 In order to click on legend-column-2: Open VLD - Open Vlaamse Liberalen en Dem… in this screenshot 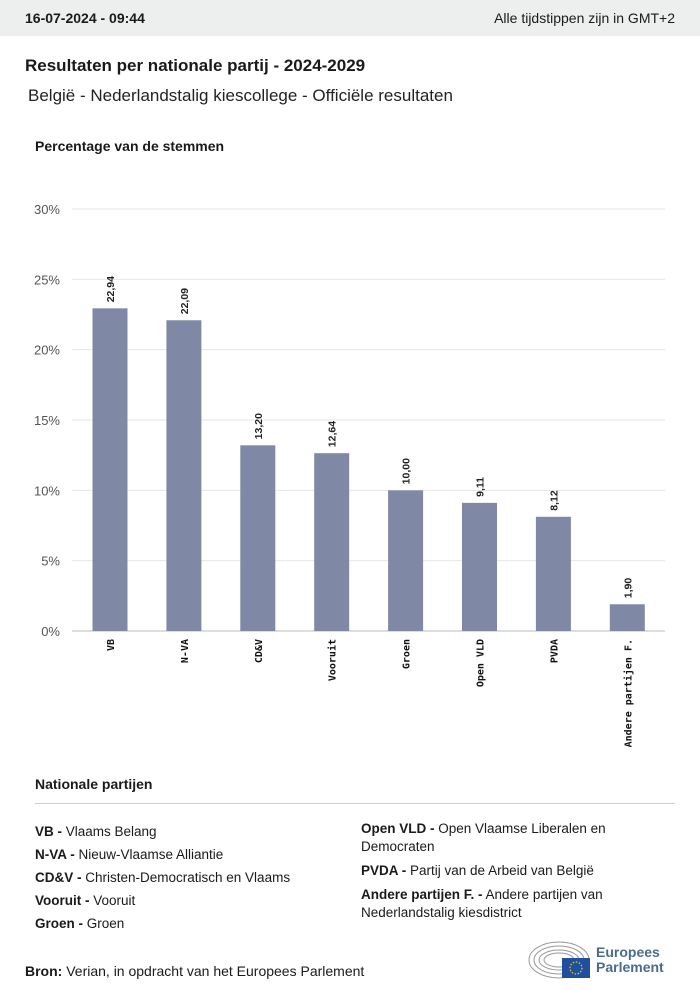, I will do `click(506, 874)`.